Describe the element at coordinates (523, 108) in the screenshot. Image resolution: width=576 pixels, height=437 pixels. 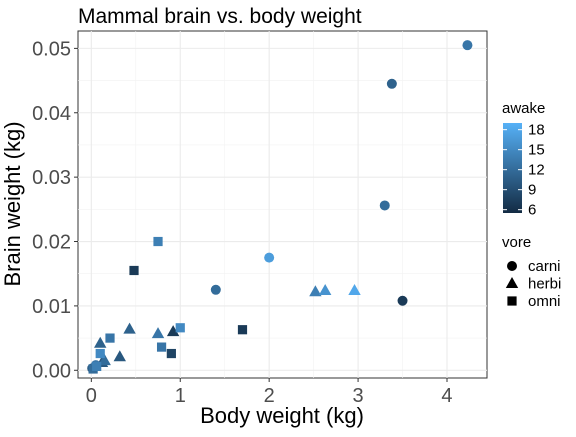
I see `color-legend-title: awake` at that location.